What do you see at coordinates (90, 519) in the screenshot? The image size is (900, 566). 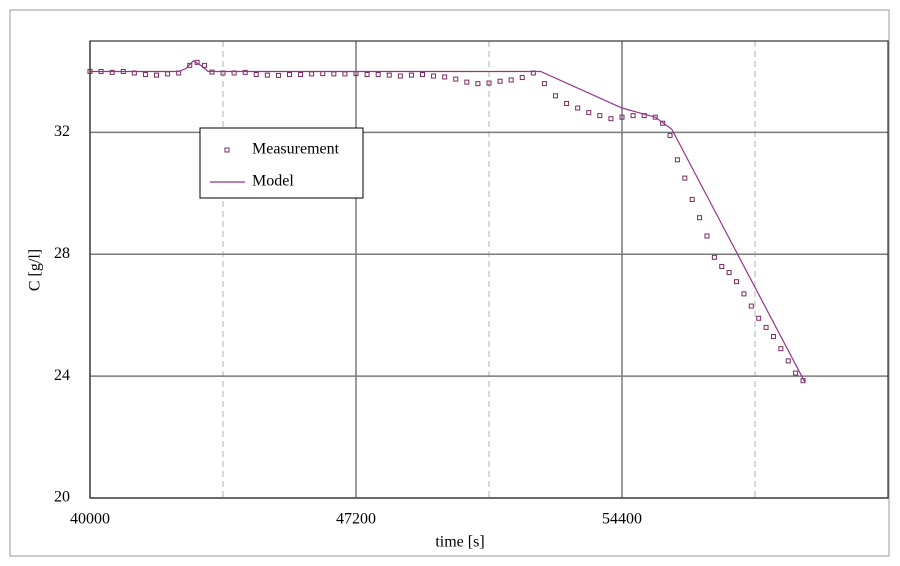 I see `x-tick-label: 40000` at bounding box center [90, 519].